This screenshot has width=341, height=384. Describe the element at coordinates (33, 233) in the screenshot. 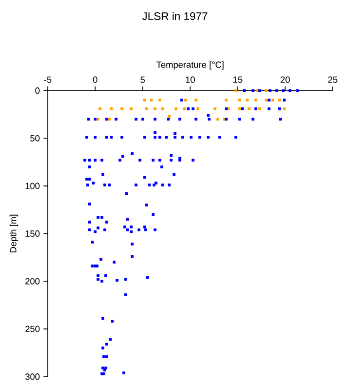

I see `y-tick-label: 150` at that location.